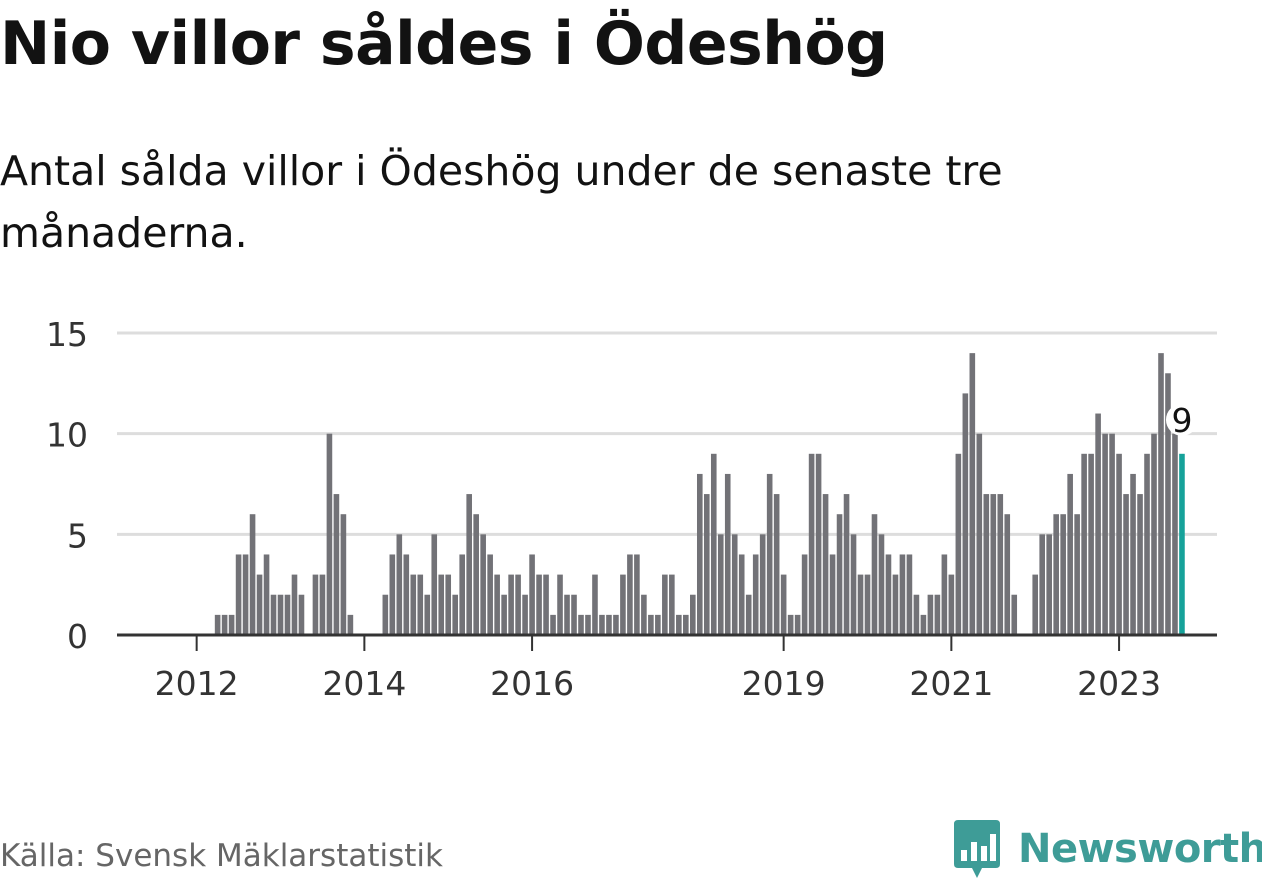 The image size is (1262, 879). What do you see at coordinates (951, 683) in the screenshot?
I see `x-tick-label: 2021` at bounding box center [951, 683].